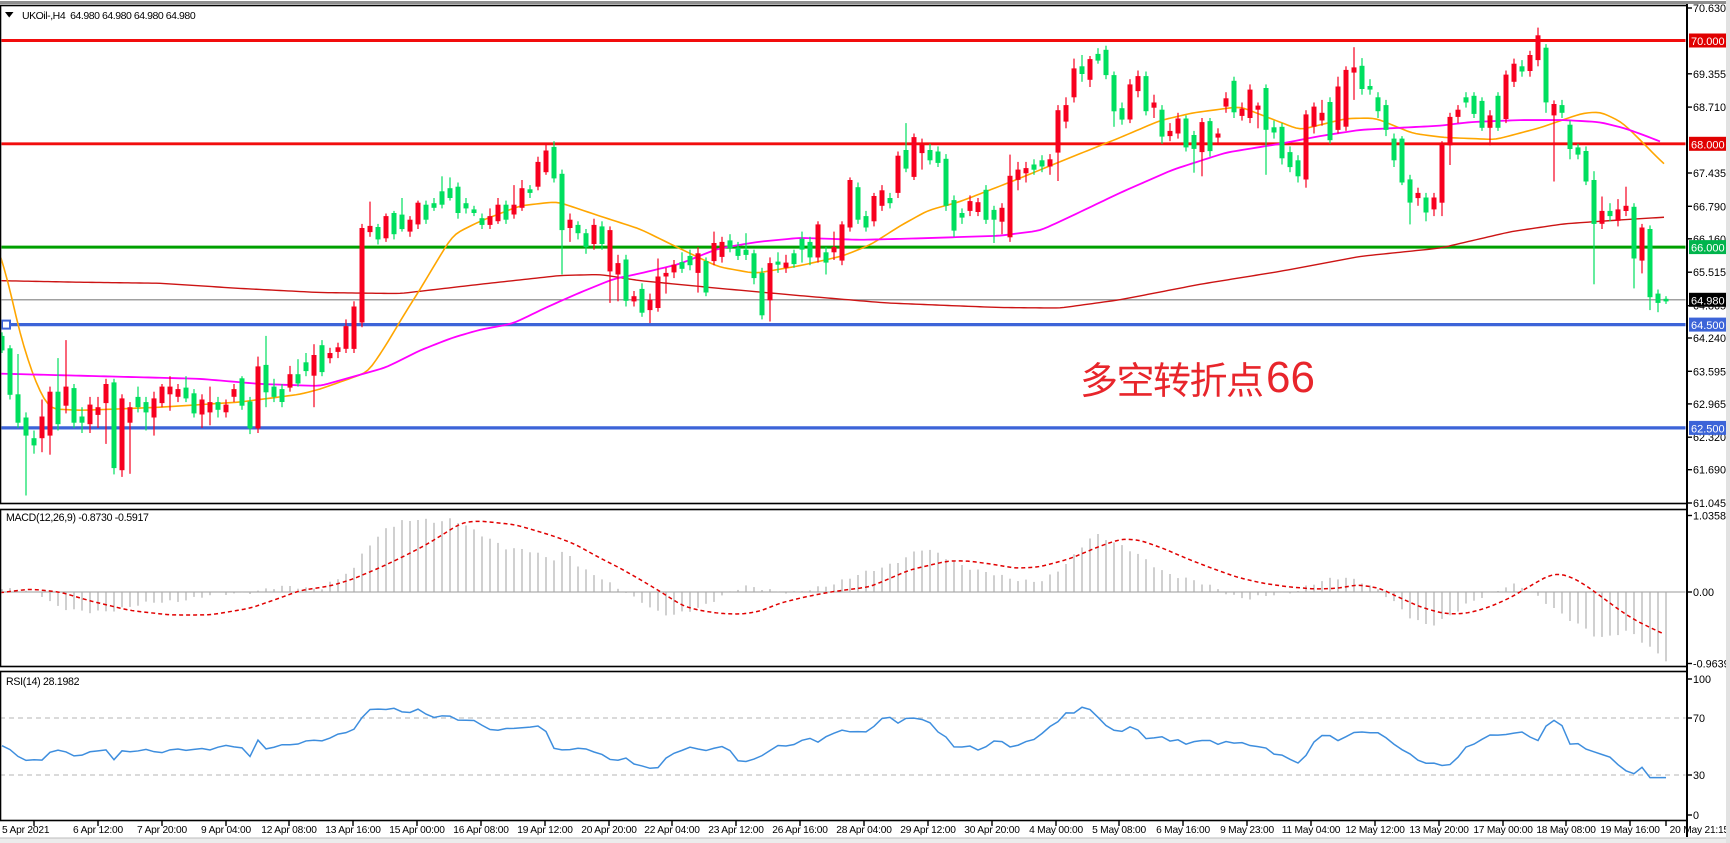 The image size is (1730, 843). I want to click on svg-text: 0, so click(1696, 816).